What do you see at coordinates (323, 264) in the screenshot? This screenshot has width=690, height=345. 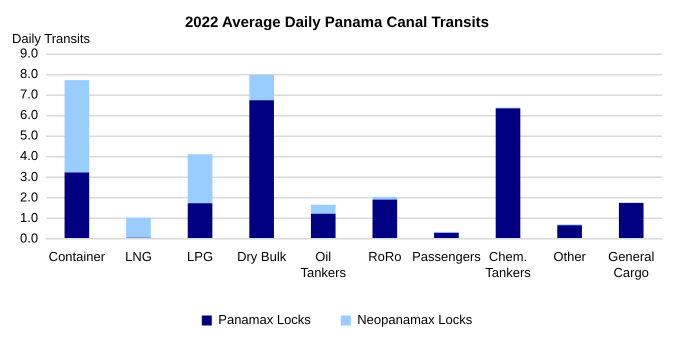 I see `x-tick-label: Oil Tankers` at bounding box center [323, 264].